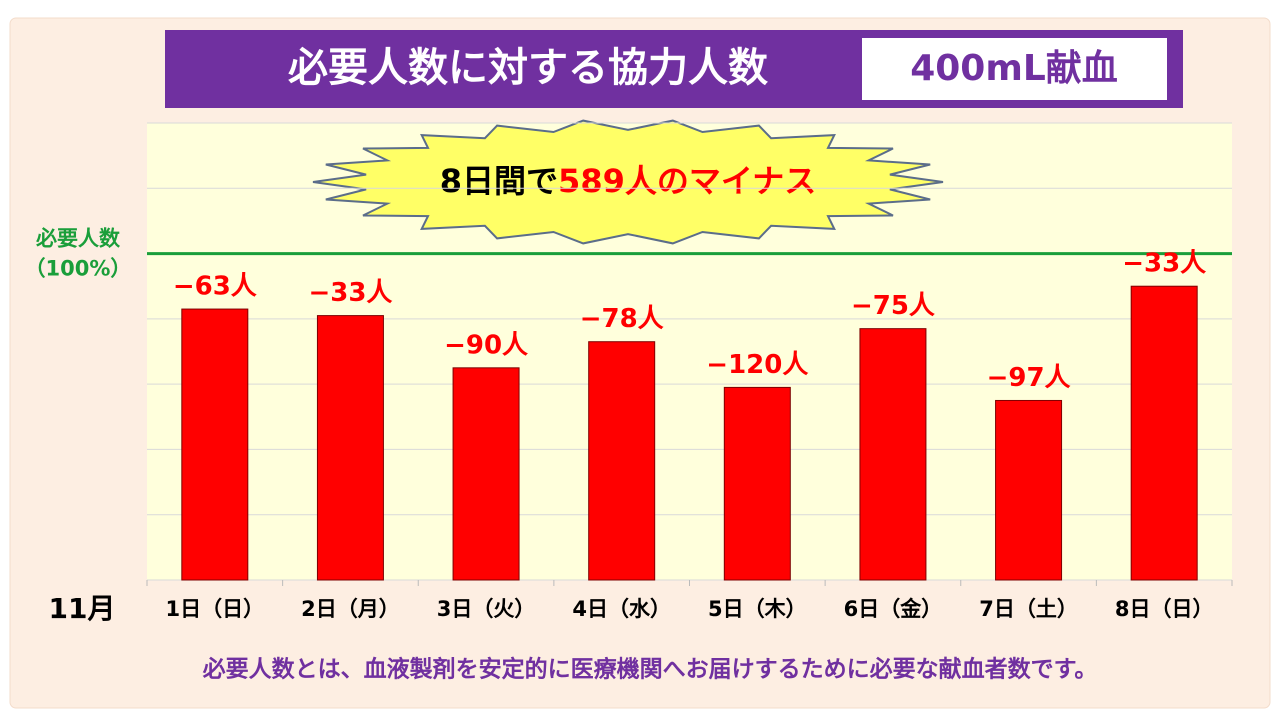 The height and width of the screenshot is (724, 1280). I want to click on starburst, so click(628, 182).